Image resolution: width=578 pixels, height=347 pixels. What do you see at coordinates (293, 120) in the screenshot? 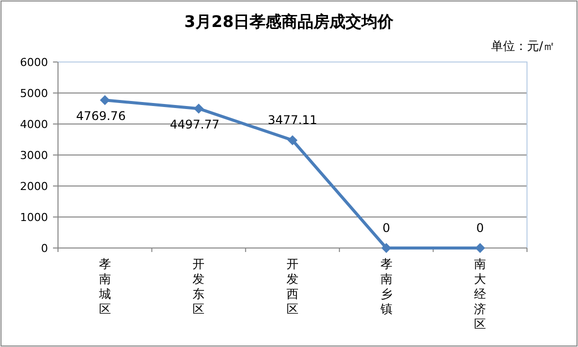
I see `data-label: 3477.11` at bounding box center [293, 120].